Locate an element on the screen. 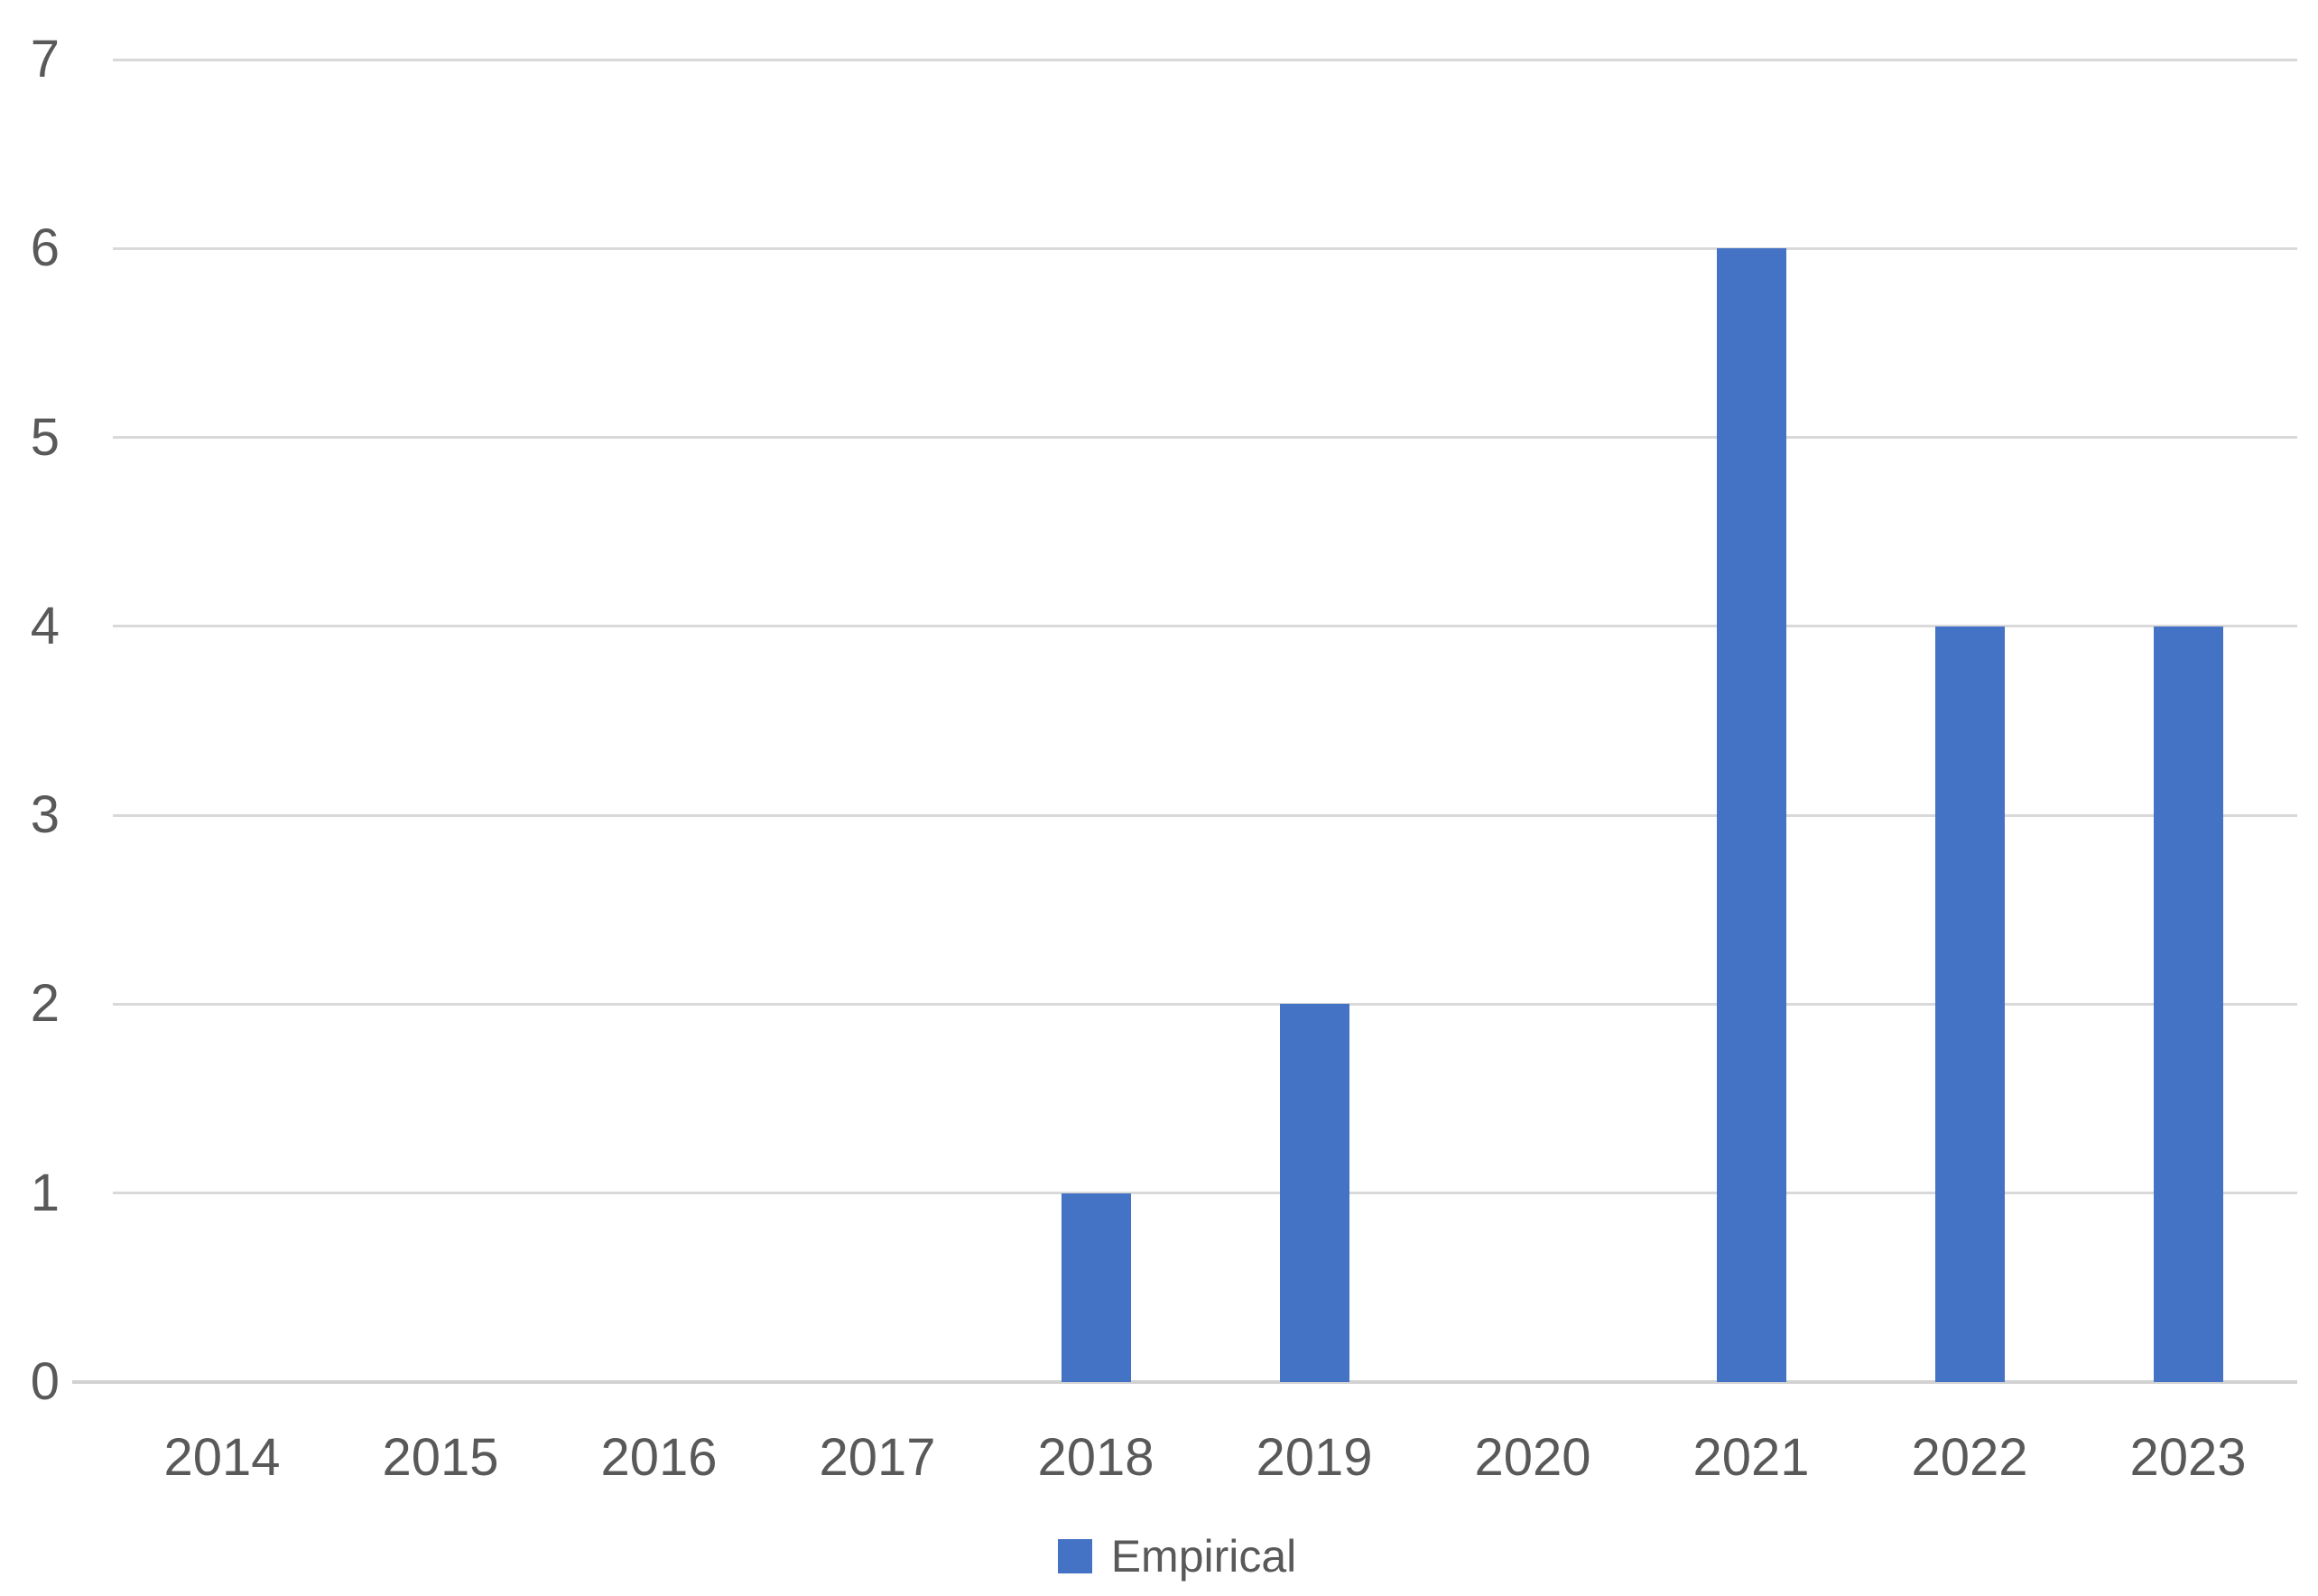 Image resolution: width=2318 pixels, height=1596 pixels. y-tick-label-3: 3 is located at coordinates (45, 814).